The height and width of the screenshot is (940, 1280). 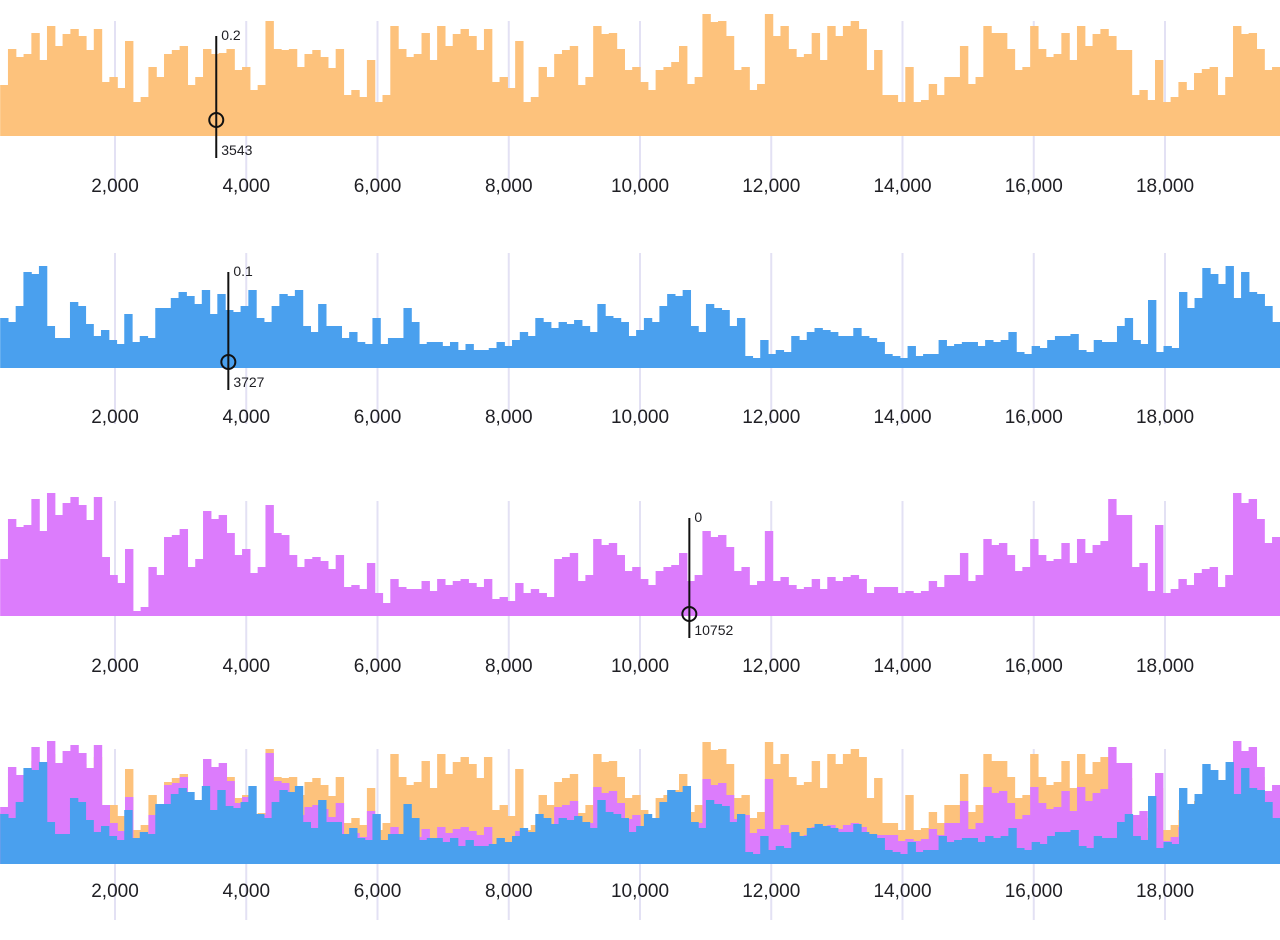 What do you see at coordinates (1034, 186) in the screenshot?
I see `x-tick-label: 16,000` at bounding box center [1034, 186].